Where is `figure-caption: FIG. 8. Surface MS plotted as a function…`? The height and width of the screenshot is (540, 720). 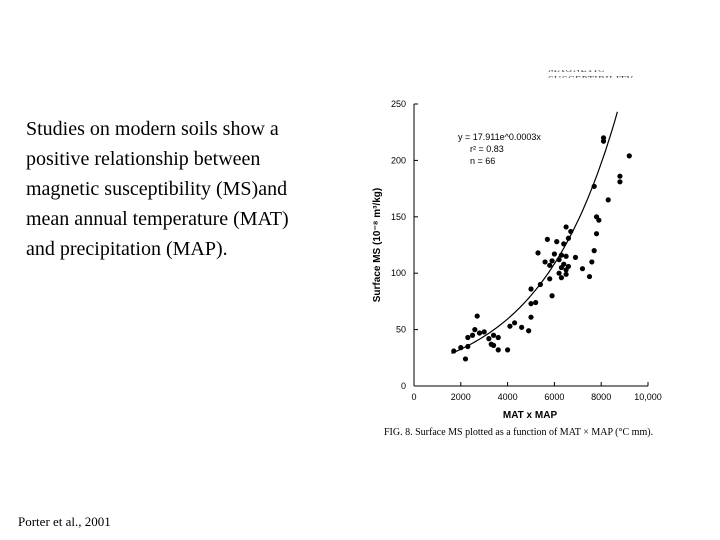 figure-caption: FIG. 8. Surface MS plotted as a function… is located at coordinates (519, 432).